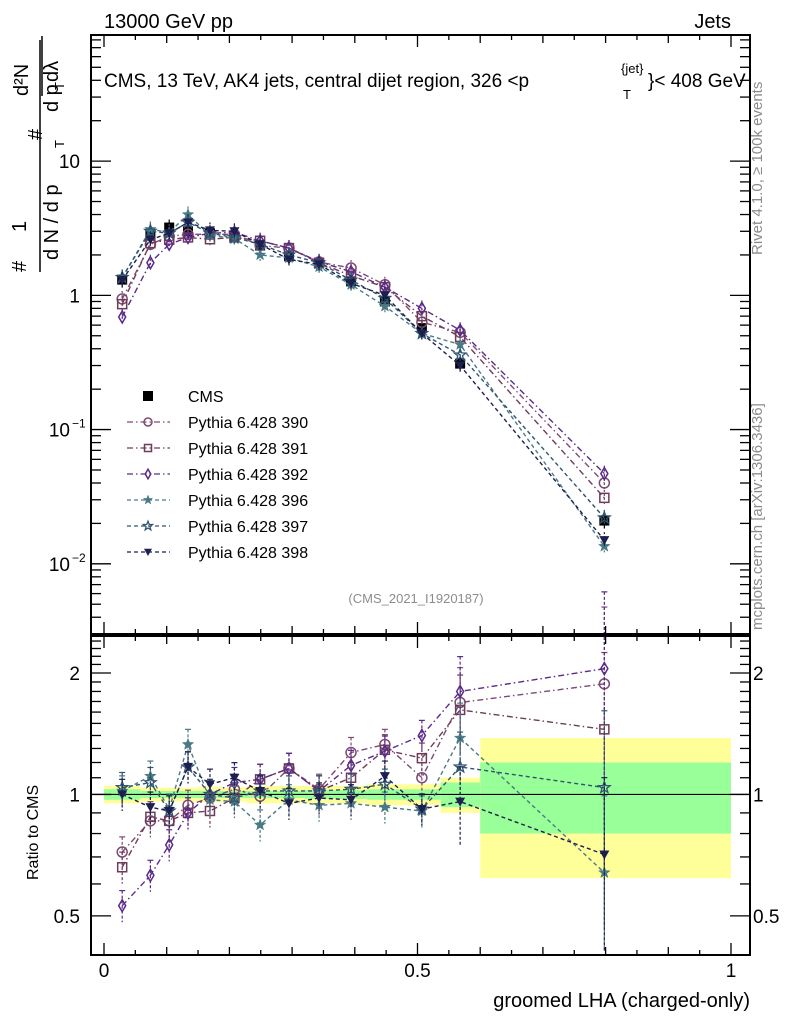  I want to click on legend-entry: Pythia 6.428 390, so click(217, 423).